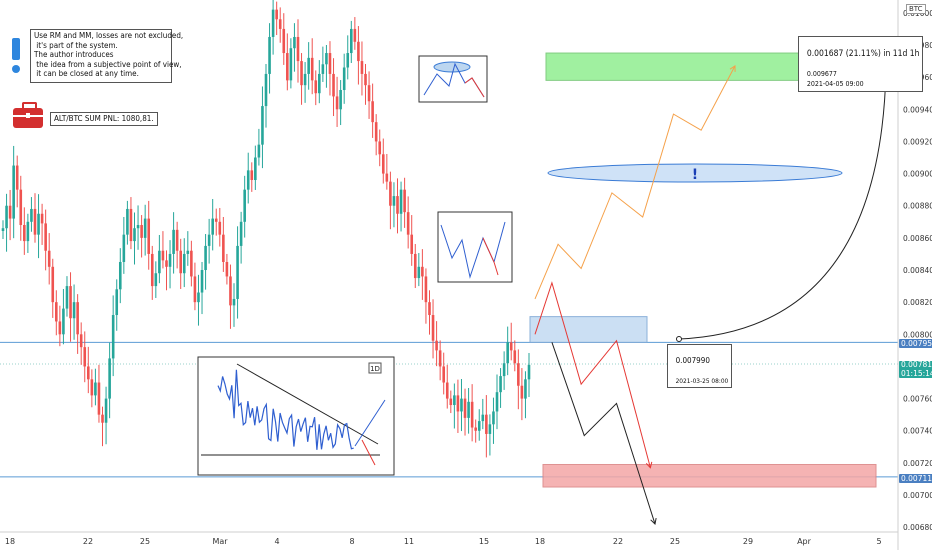 The width and height of the screenshot is (932, 550). What do you see at coordinates (307, 404) in the screenshot?
I see `inset-bottom-trendline` at bounding box center [307, 404].